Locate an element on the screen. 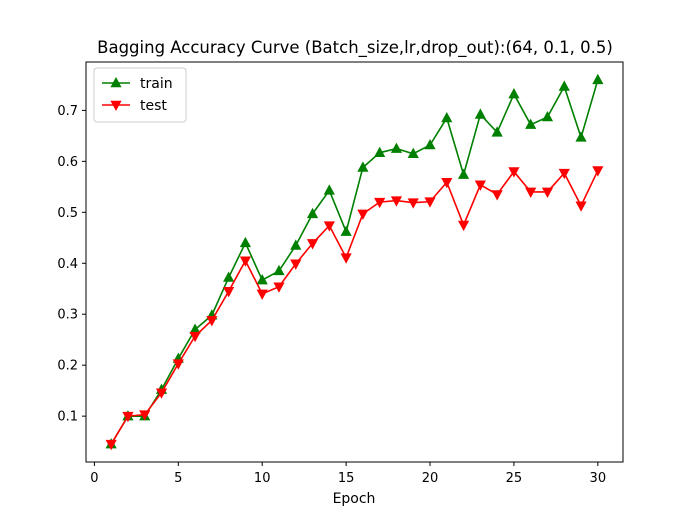 The height and width of the screenshot is (519, 692). legend-label-train: train is located at coordinates (156, 84).